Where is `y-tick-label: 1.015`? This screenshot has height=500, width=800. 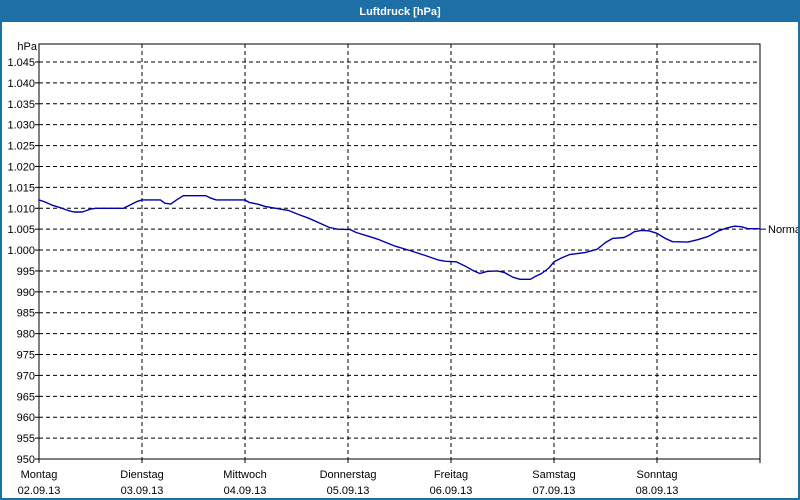 y-tick-label: 1.015 is located at coordinates (21, 188).